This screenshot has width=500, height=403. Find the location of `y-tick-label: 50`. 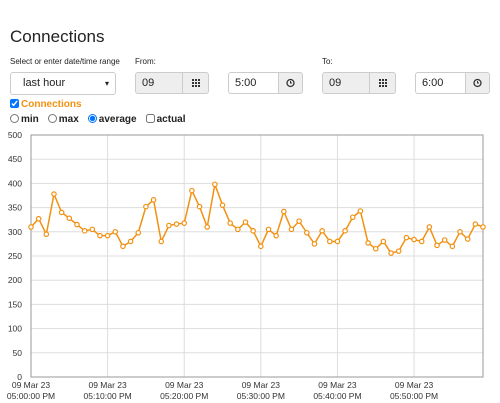

y-tick-label: 50 is located at coordinates (18, 353).